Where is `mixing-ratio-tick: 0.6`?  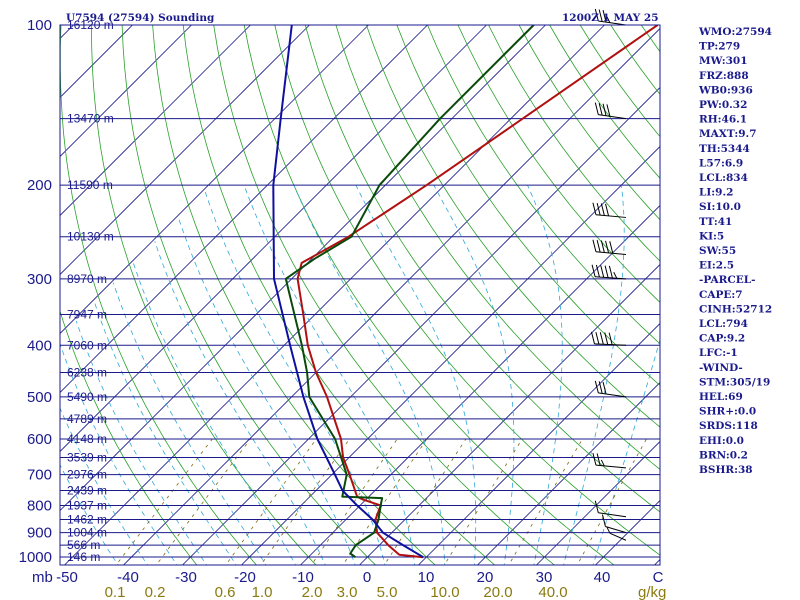
mixing-ratio-tick: 0.6 is located at coordinates (225, 592).